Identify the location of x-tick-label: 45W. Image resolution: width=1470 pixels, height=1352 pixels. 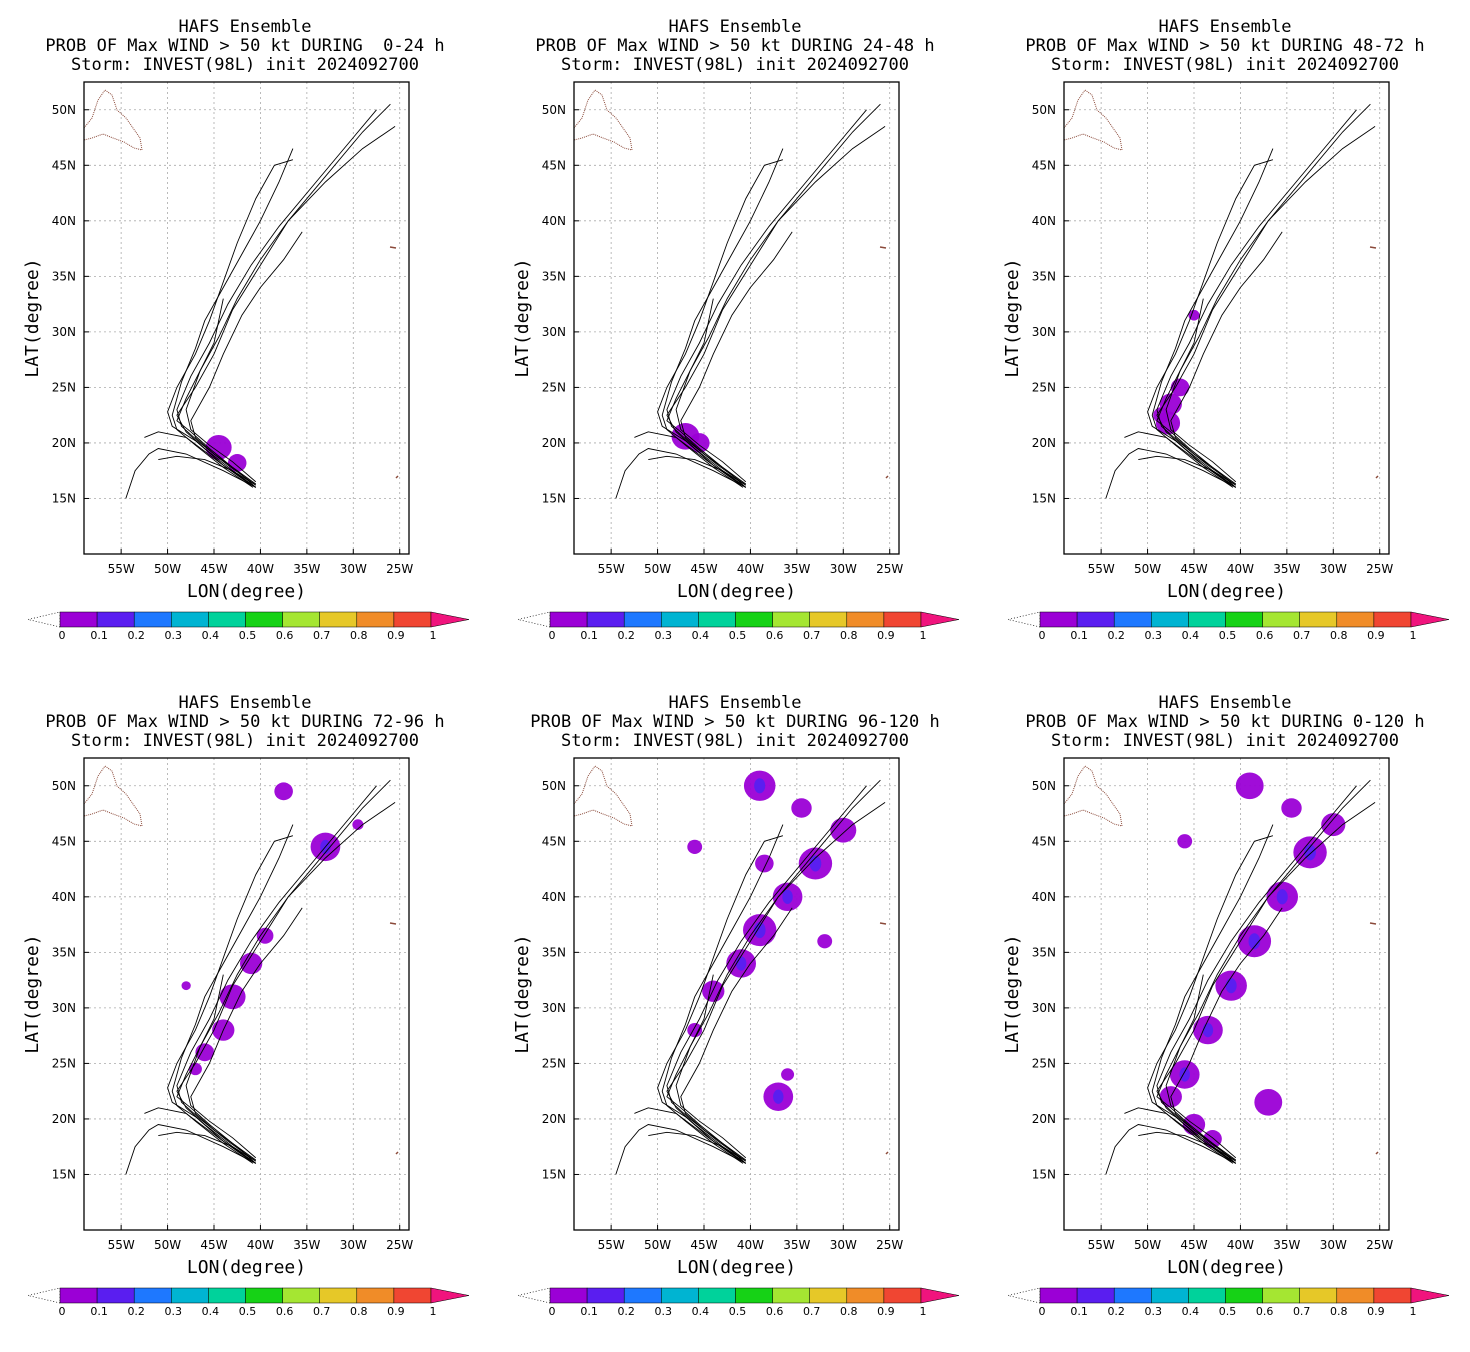
(213, 569).